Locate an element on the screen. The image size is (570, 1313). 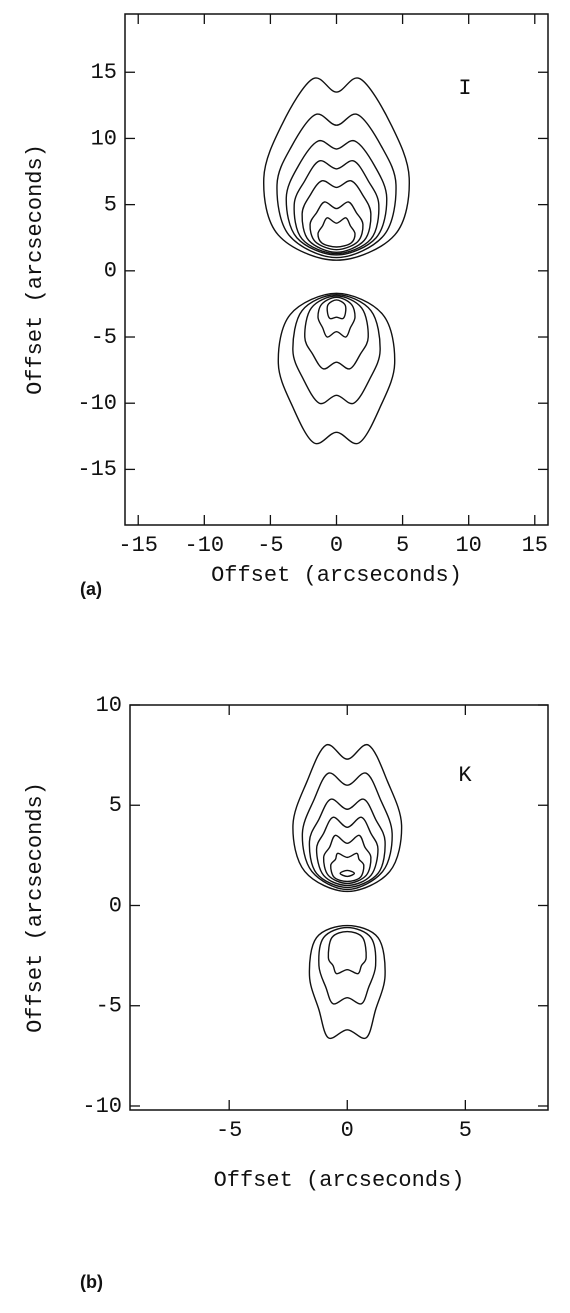
panel-label: (a) is located at coordinates (91, 589).